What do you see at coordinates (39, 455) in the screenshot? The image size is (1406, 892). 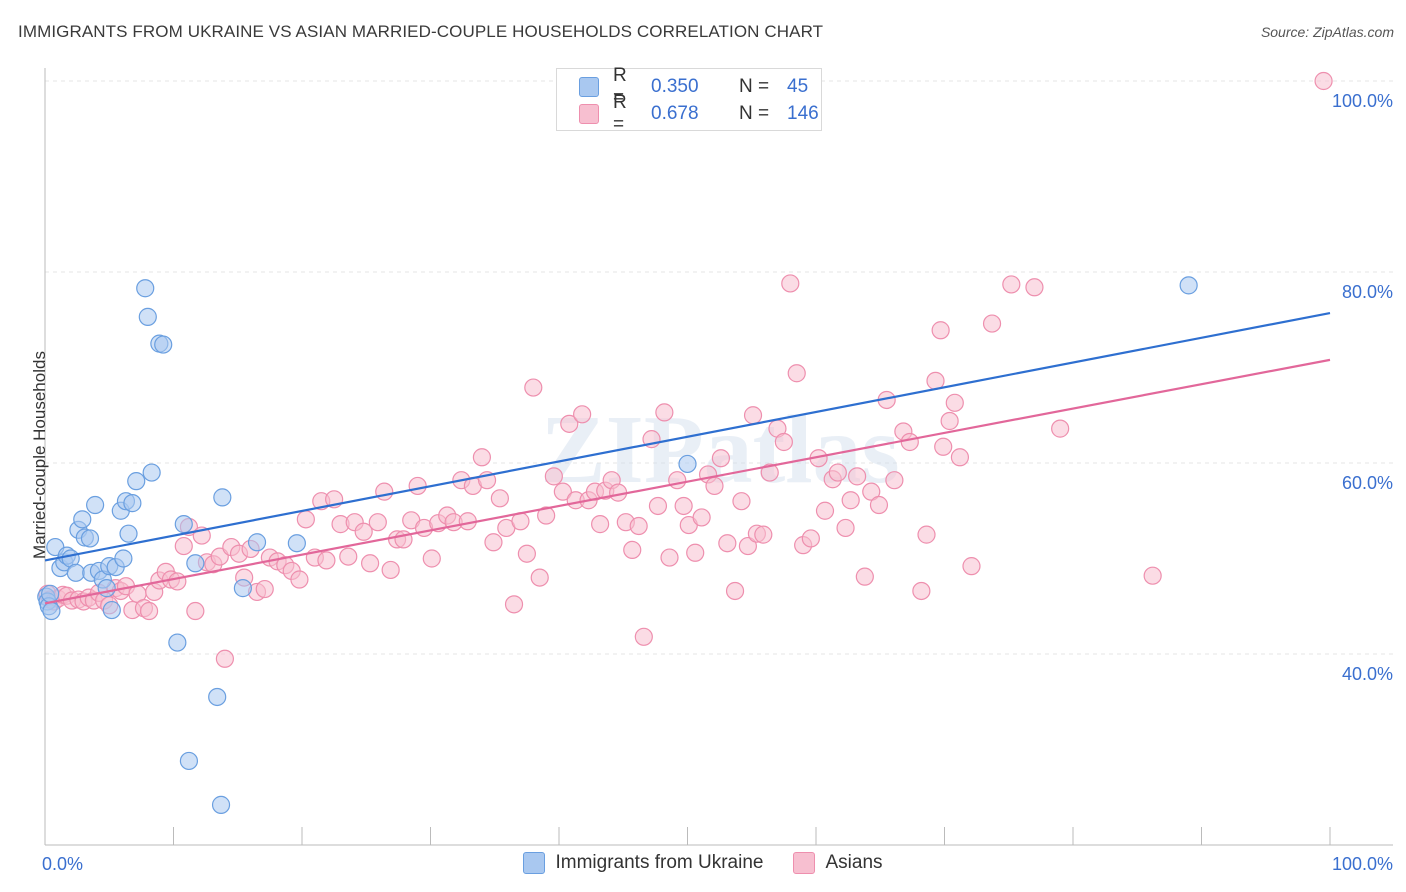 I see `y-axis-label: Married-couple Households` at bounding box center [39, 455].